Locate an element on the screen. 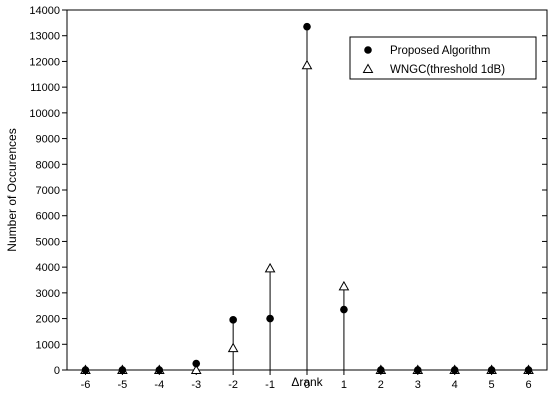  y-tick-label: 1000 is located at coordinates (48, 345).